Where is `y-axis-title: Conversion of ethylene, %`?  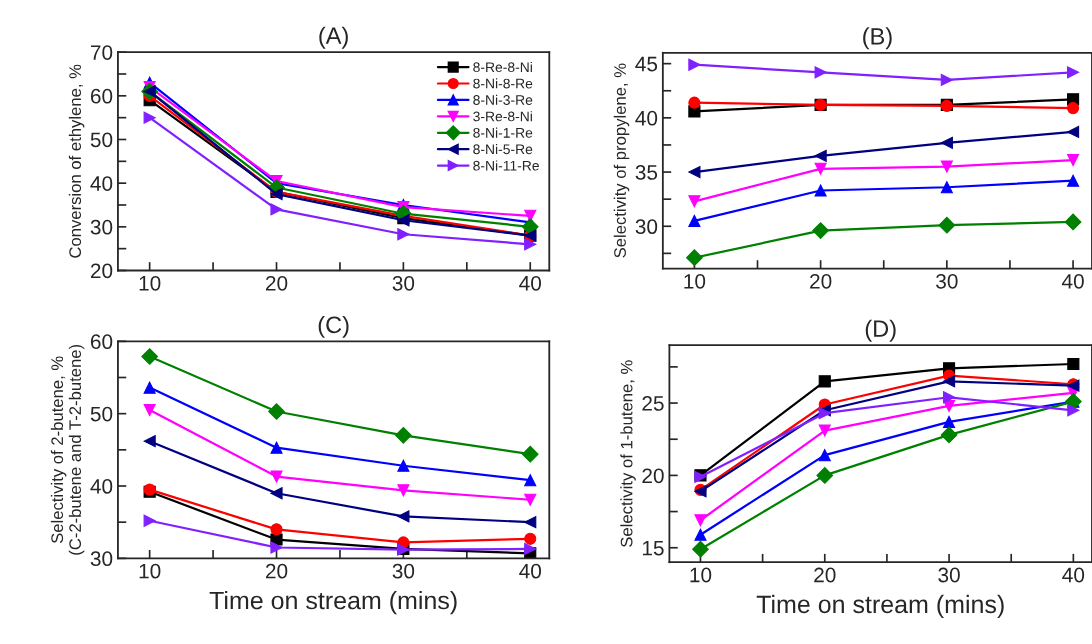
y-axis-title: Conversion of ethylene, % is located at coordinates (76, 161).